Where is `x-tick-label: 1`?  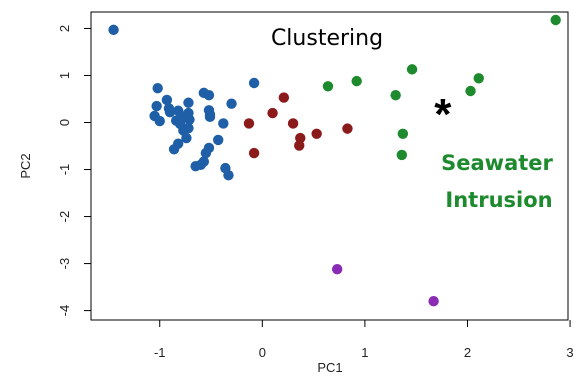 x-tick-label: 1 is located at coordinates (364, 352).